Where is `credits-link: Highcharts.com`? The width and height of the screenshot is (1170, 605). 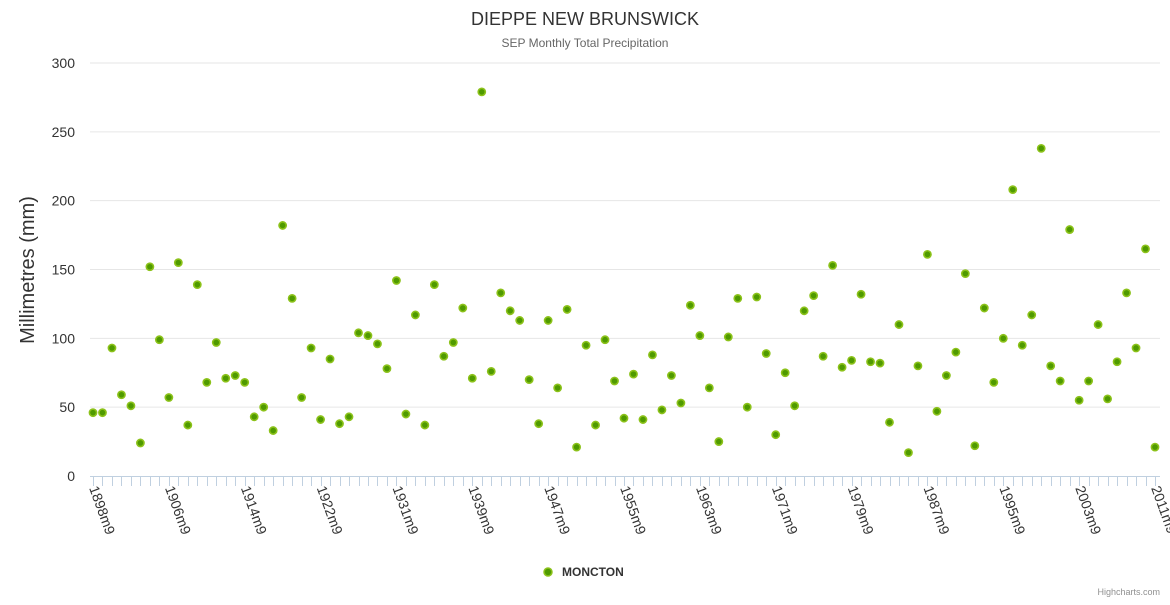 credits-link: Highcharts.com is located at coordinates (1128, 592).